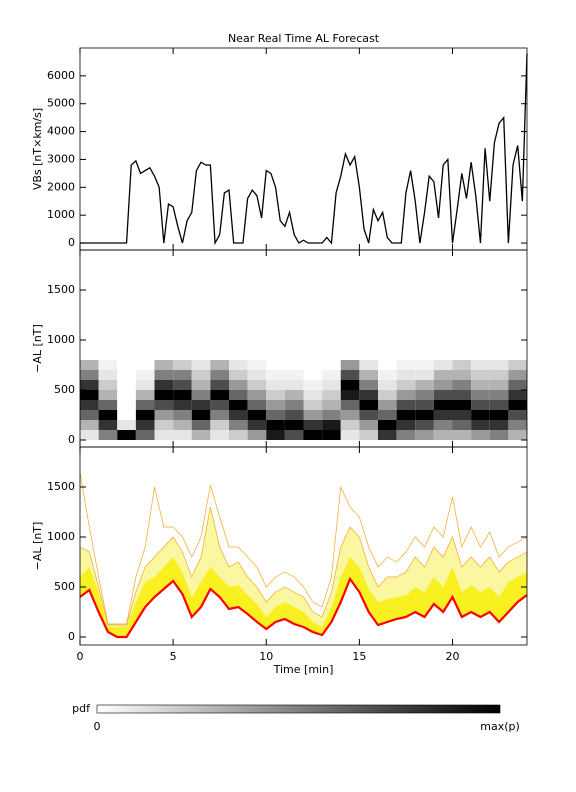 Image resolution: width=576 pixels, height=792 pixels. I want to click on y-tick-label: 5000, so click(61, 103).